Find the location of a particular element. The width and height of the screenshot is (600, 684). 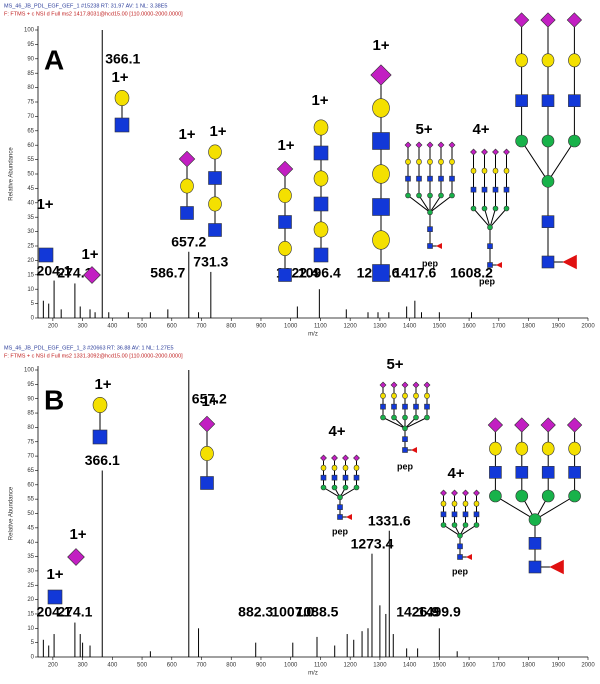

y-tick-label: 50 is located at coordinates (30, 514).